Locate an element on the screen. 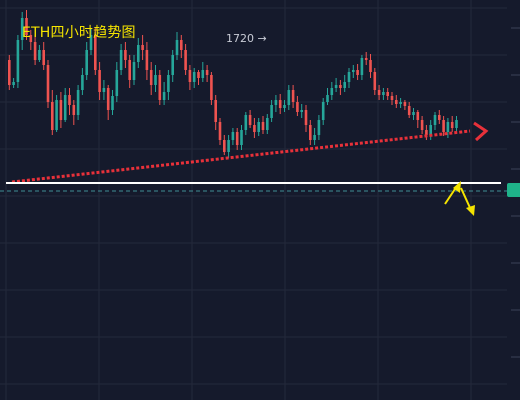 The height and width of the screenshot is (400, 520). chart-title: ETH四小时趋势图 is located at coordinates (79, 33).